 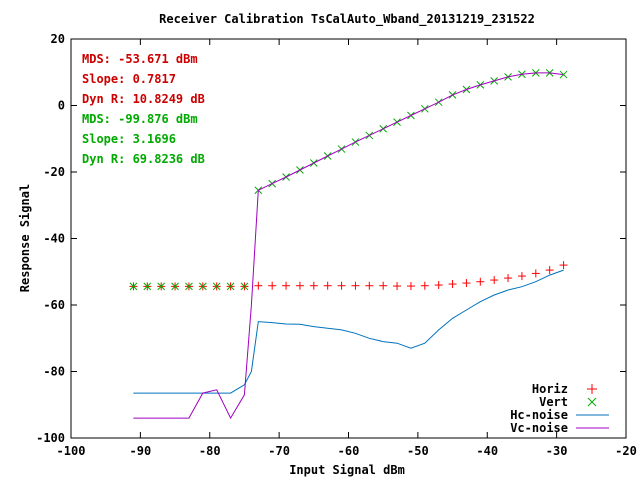 What do you see at coordinates (553, 402) in the screenshot?
I see `legend-label-vert: Vert` at bounding box center [553, 402].